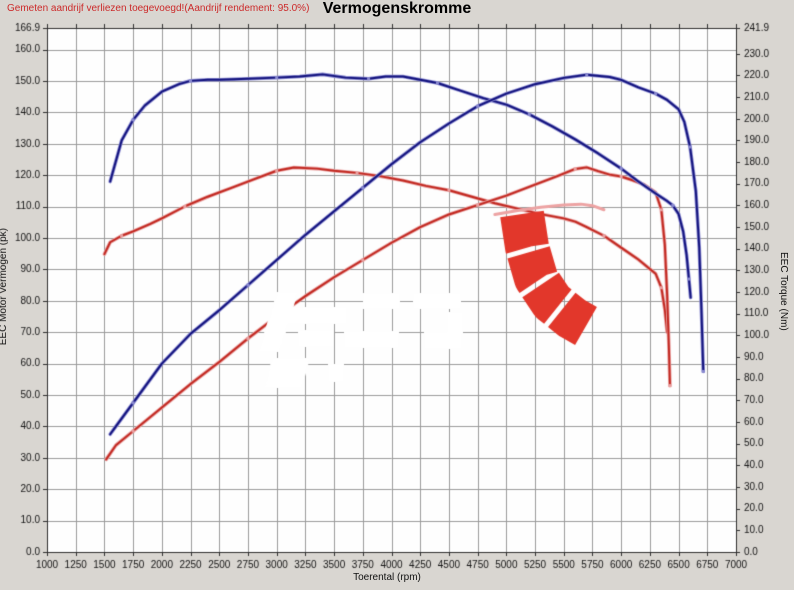  What do you see at coordinates (783, 291) in the screenshot?
I see `right-axis-title: EEC Torque (Nm)` at bounding box center [783, 291].